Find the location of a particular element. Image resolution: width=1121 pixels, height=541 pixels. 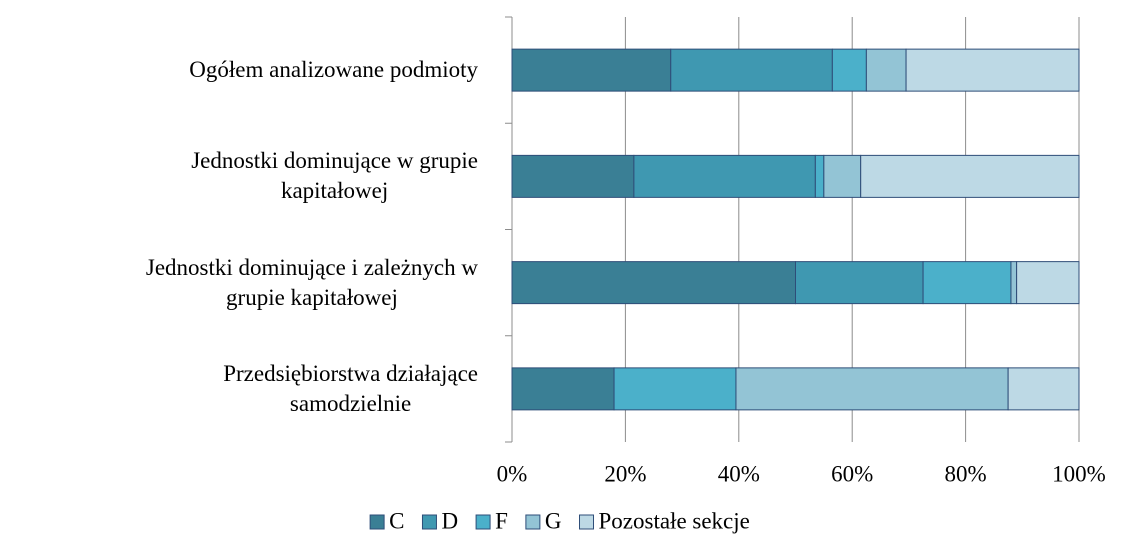

x-tick-label: 20% is located at coordinates (625, 473).